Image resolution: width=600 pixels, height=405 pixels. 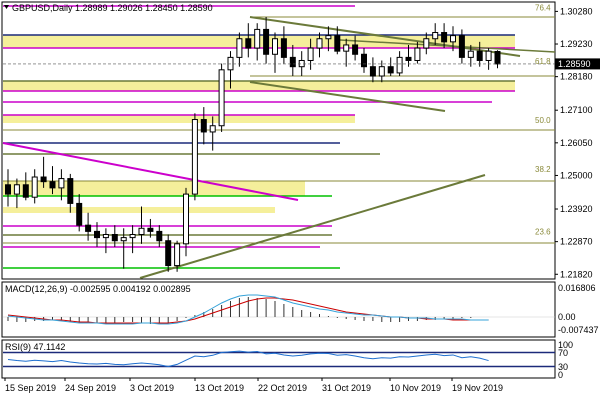 I want to click on date-tick-label: 24 Sep 2019, so click(x=90, y=388).